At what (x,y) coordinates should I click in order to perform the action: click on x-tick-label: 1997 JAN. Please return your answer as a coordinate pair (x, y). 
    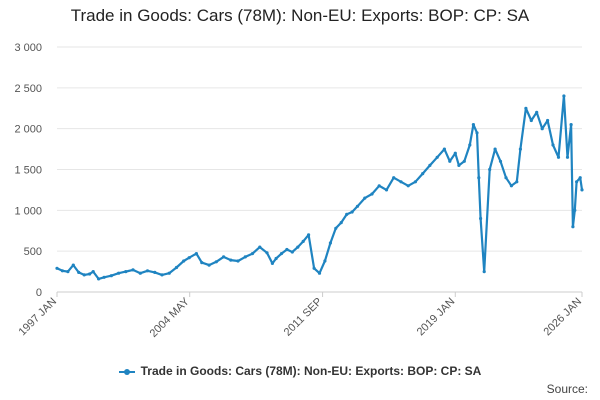
    Looking at the image, I should click on (37, 317).